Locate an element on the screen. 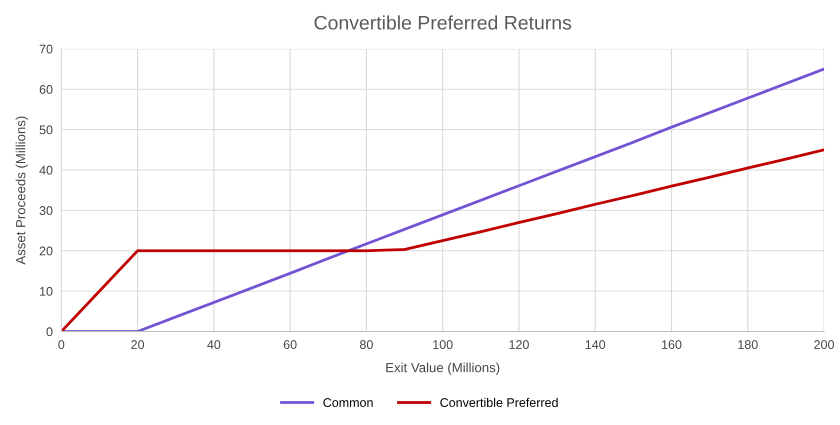 The width and height of the screenshot is (840, 425). y-tick-label: 60 is located at coordinates (46, 89).